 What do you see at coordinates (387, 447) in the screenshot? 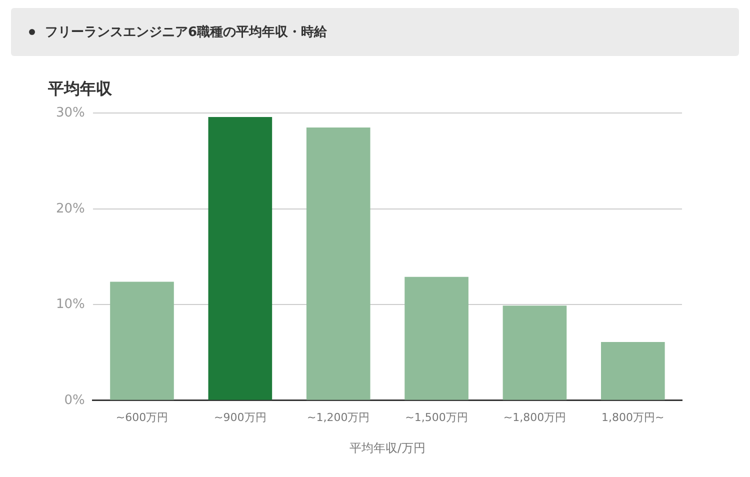
I see `x-axis-title: 平均年収/万円` at bounding box center [387, 447].